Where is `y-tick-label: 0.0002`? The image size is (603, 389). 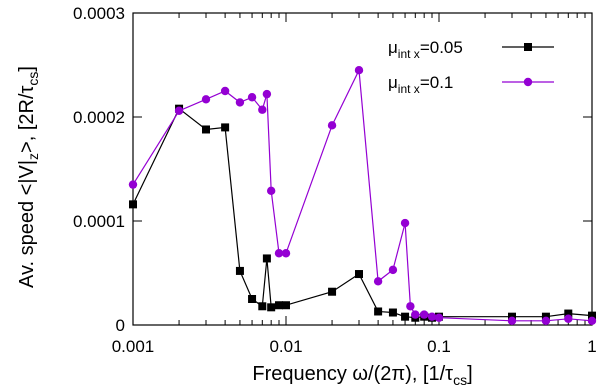
y-tick-label: 0.0002 is located at coordinates (99, 117).